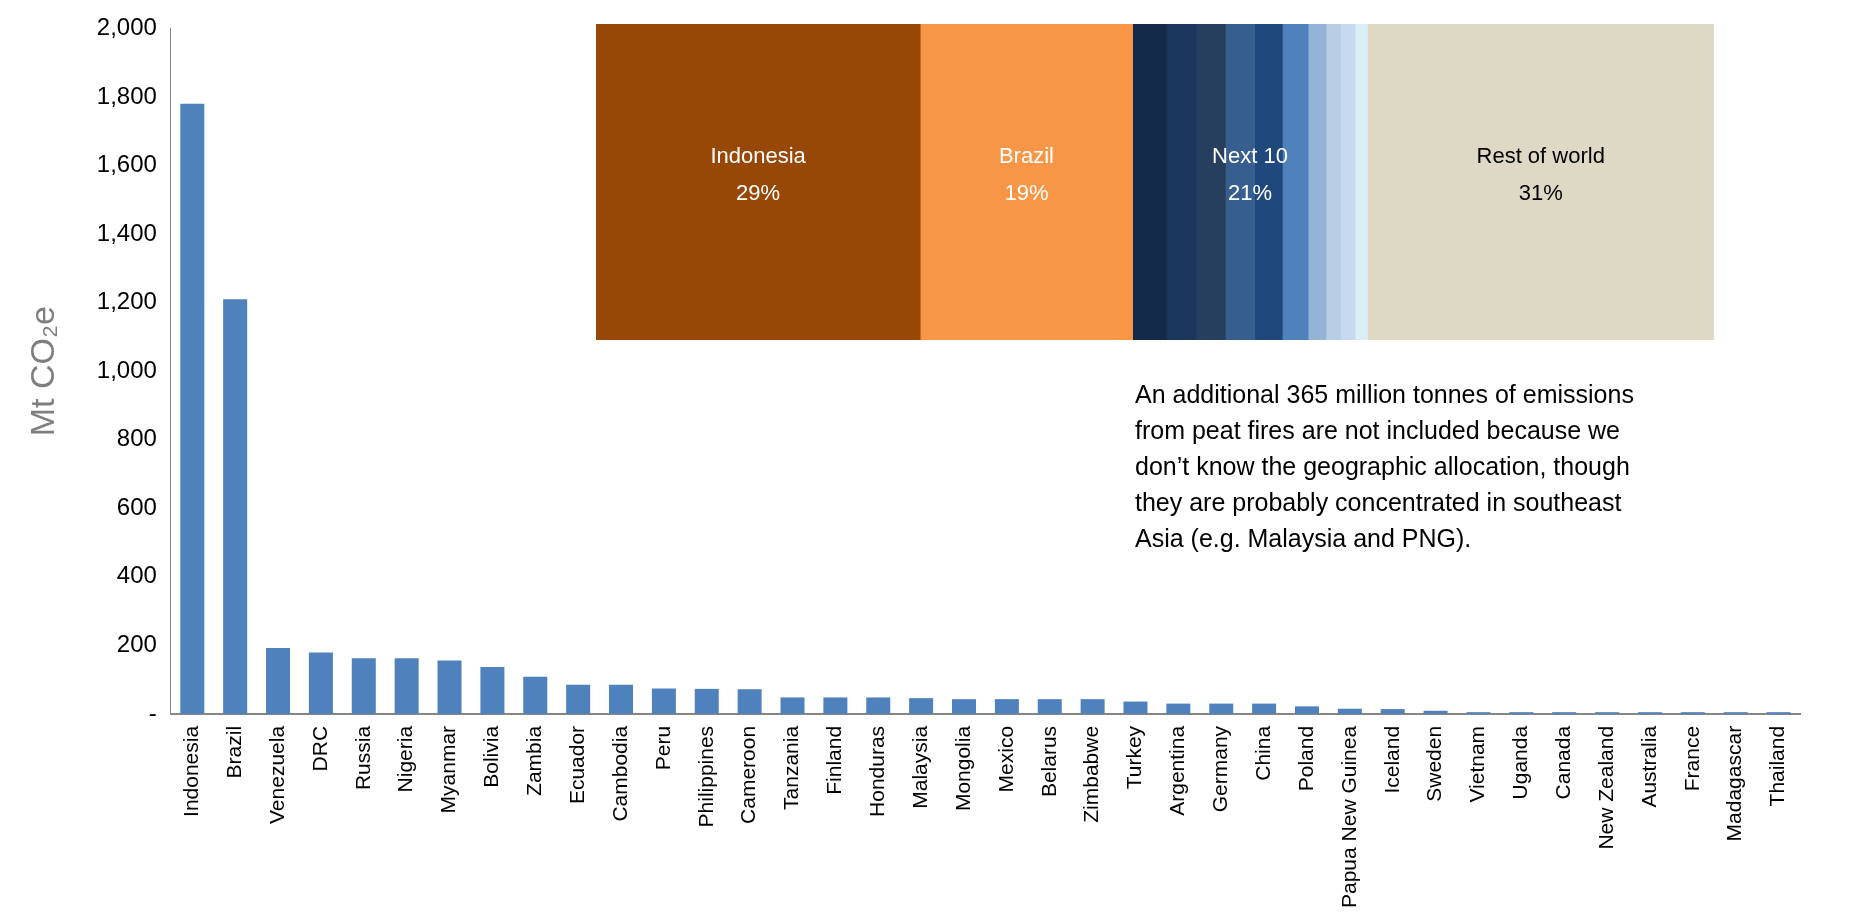 This screenshot has width=1860, height=924. Describe the element at coordinates (619, 773) in the screenshot. I see `x-tick-label: Cambodia` at that location.